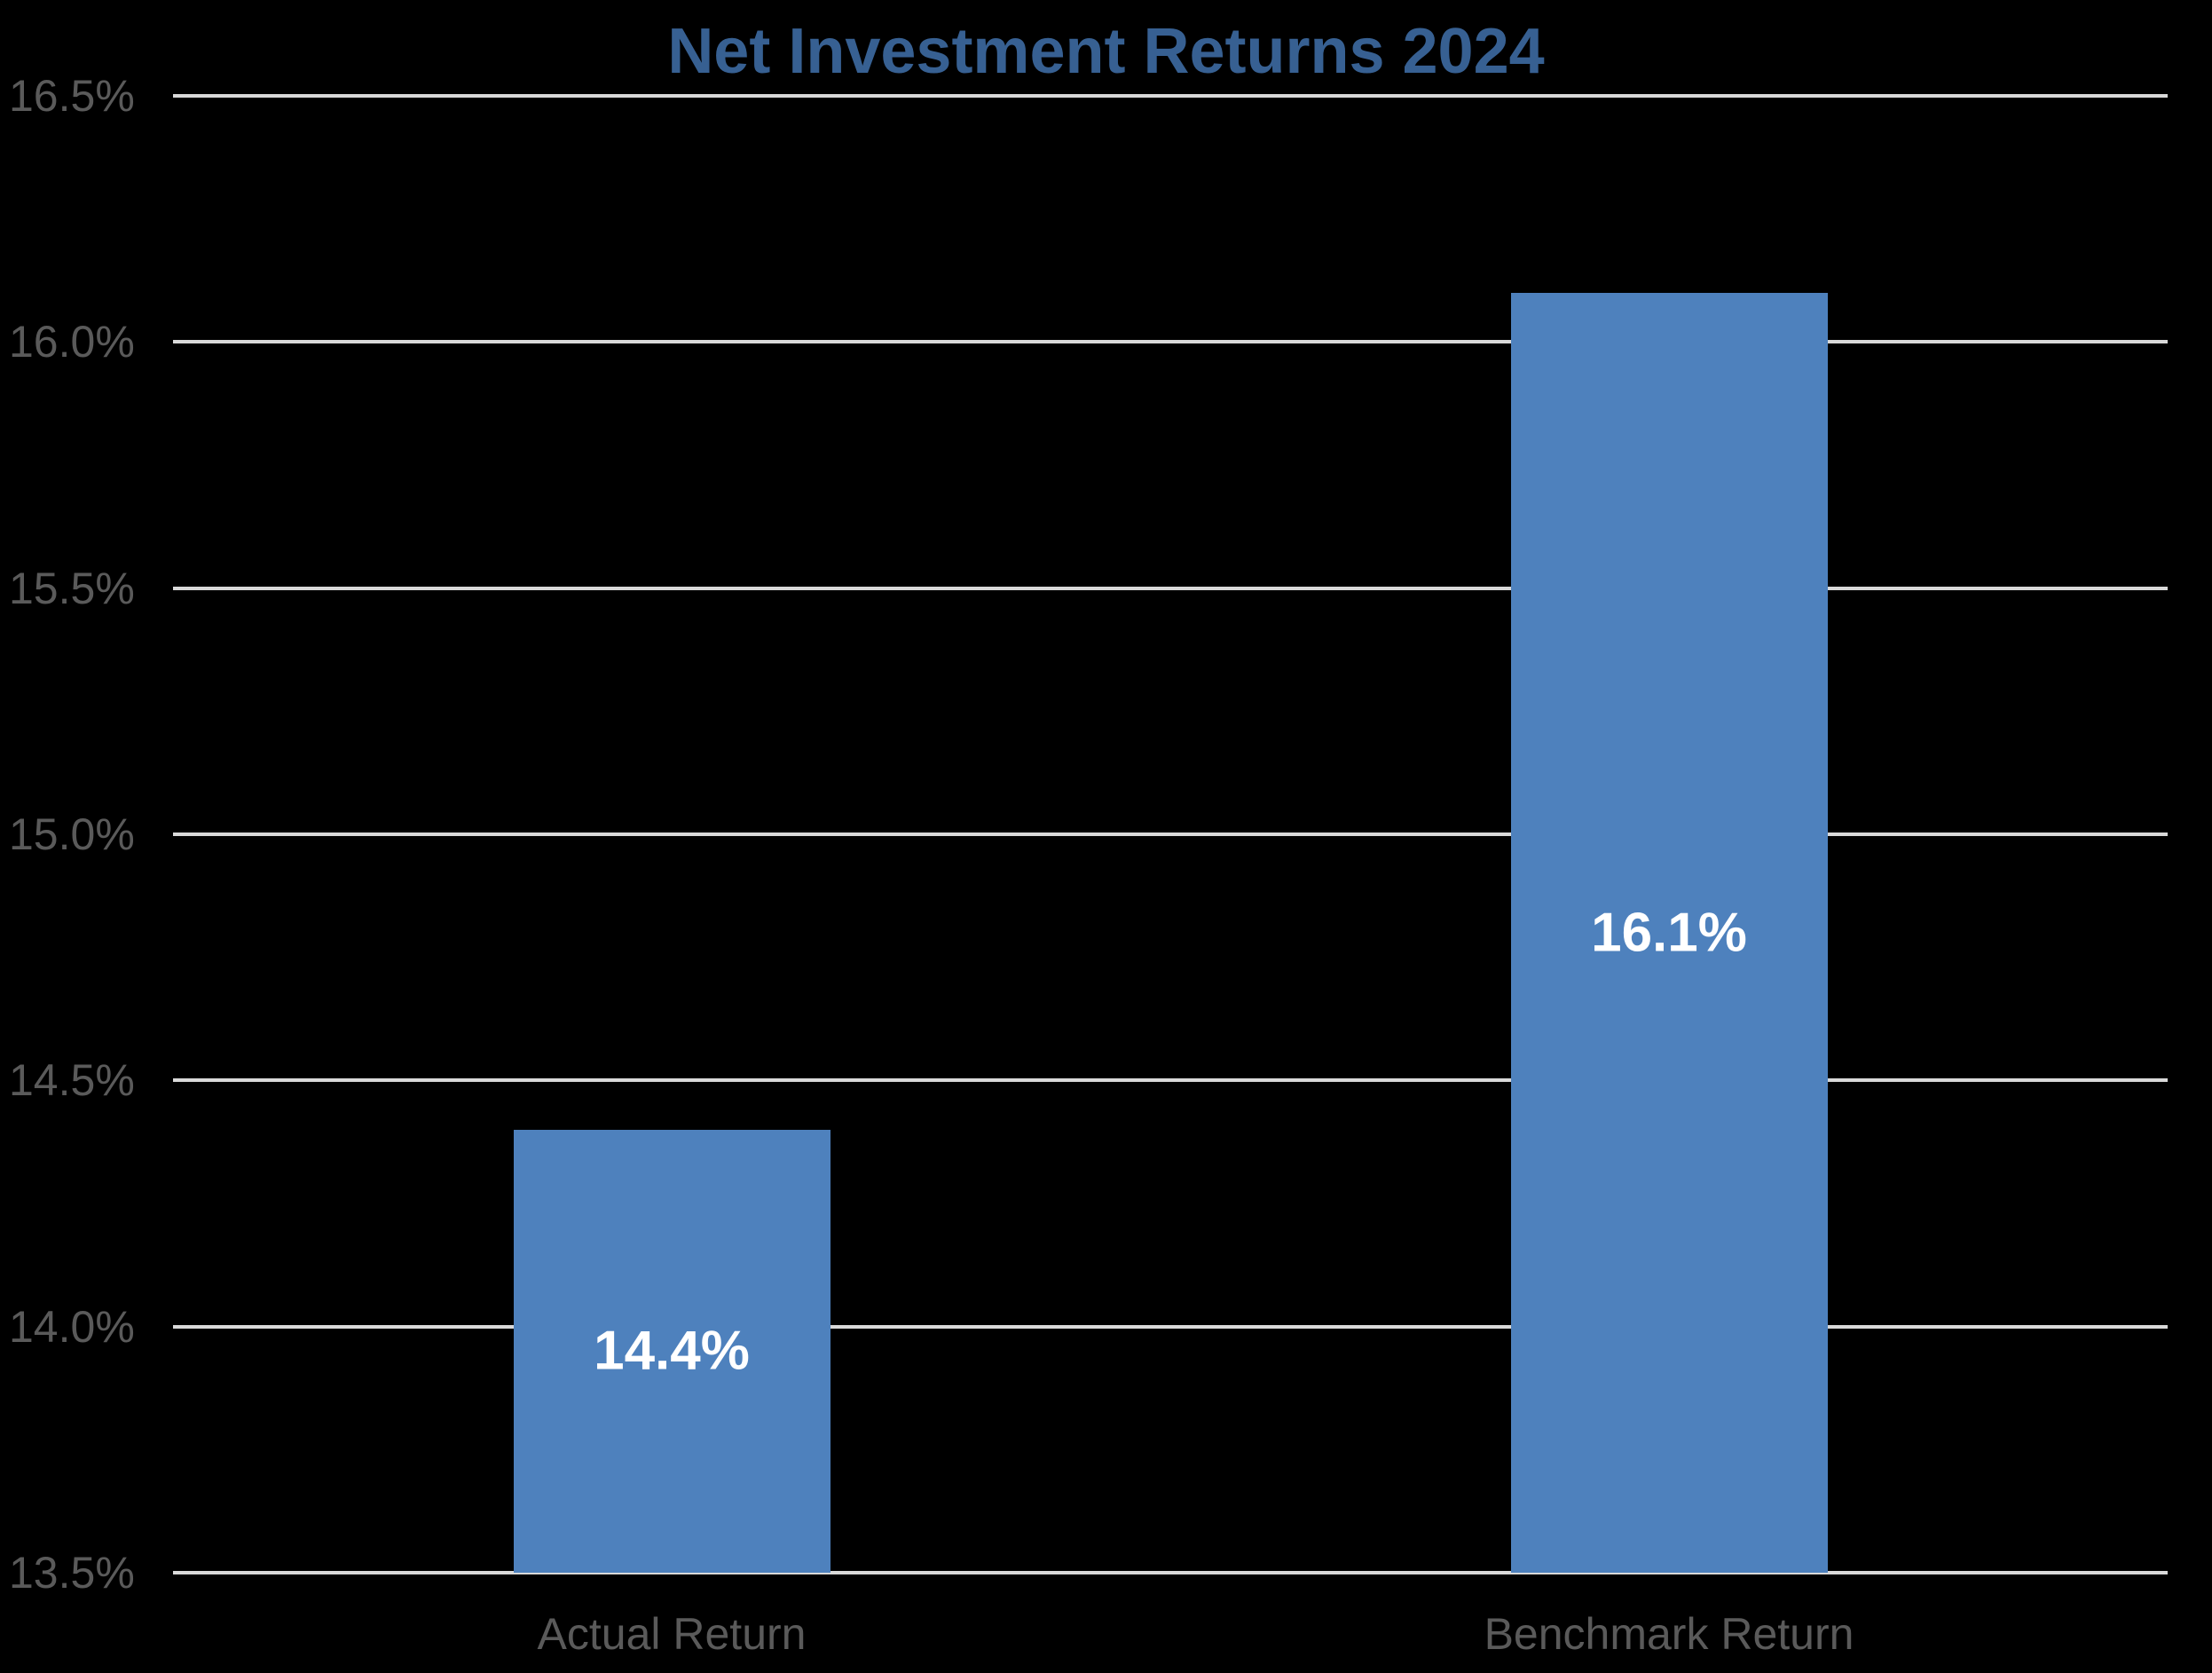  Describe the element at coordinates (1106, 51) in the screenshot. I see `chart-title: Net Investment Returns 2024` at that location.